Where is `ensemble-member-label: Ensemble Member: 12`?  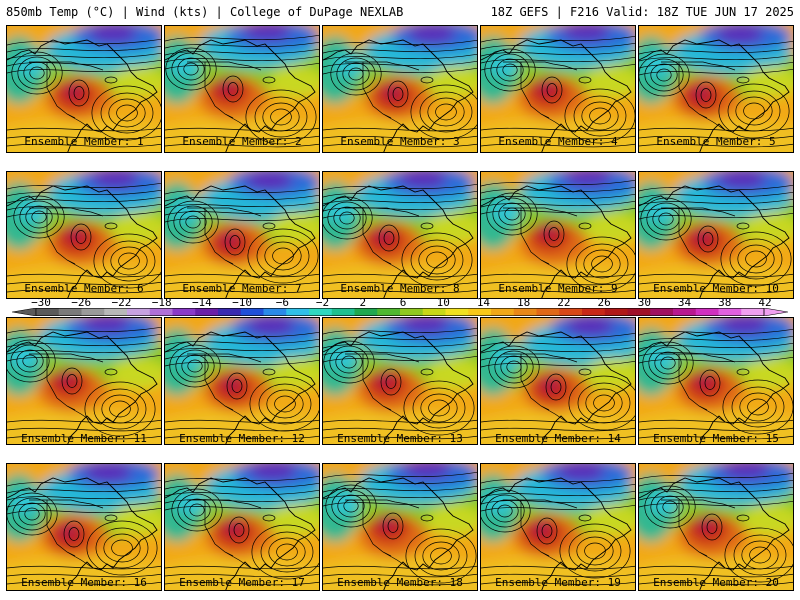
ensemble-member-label: Ensemble Member: 12 is located at coordinates (242, 438).